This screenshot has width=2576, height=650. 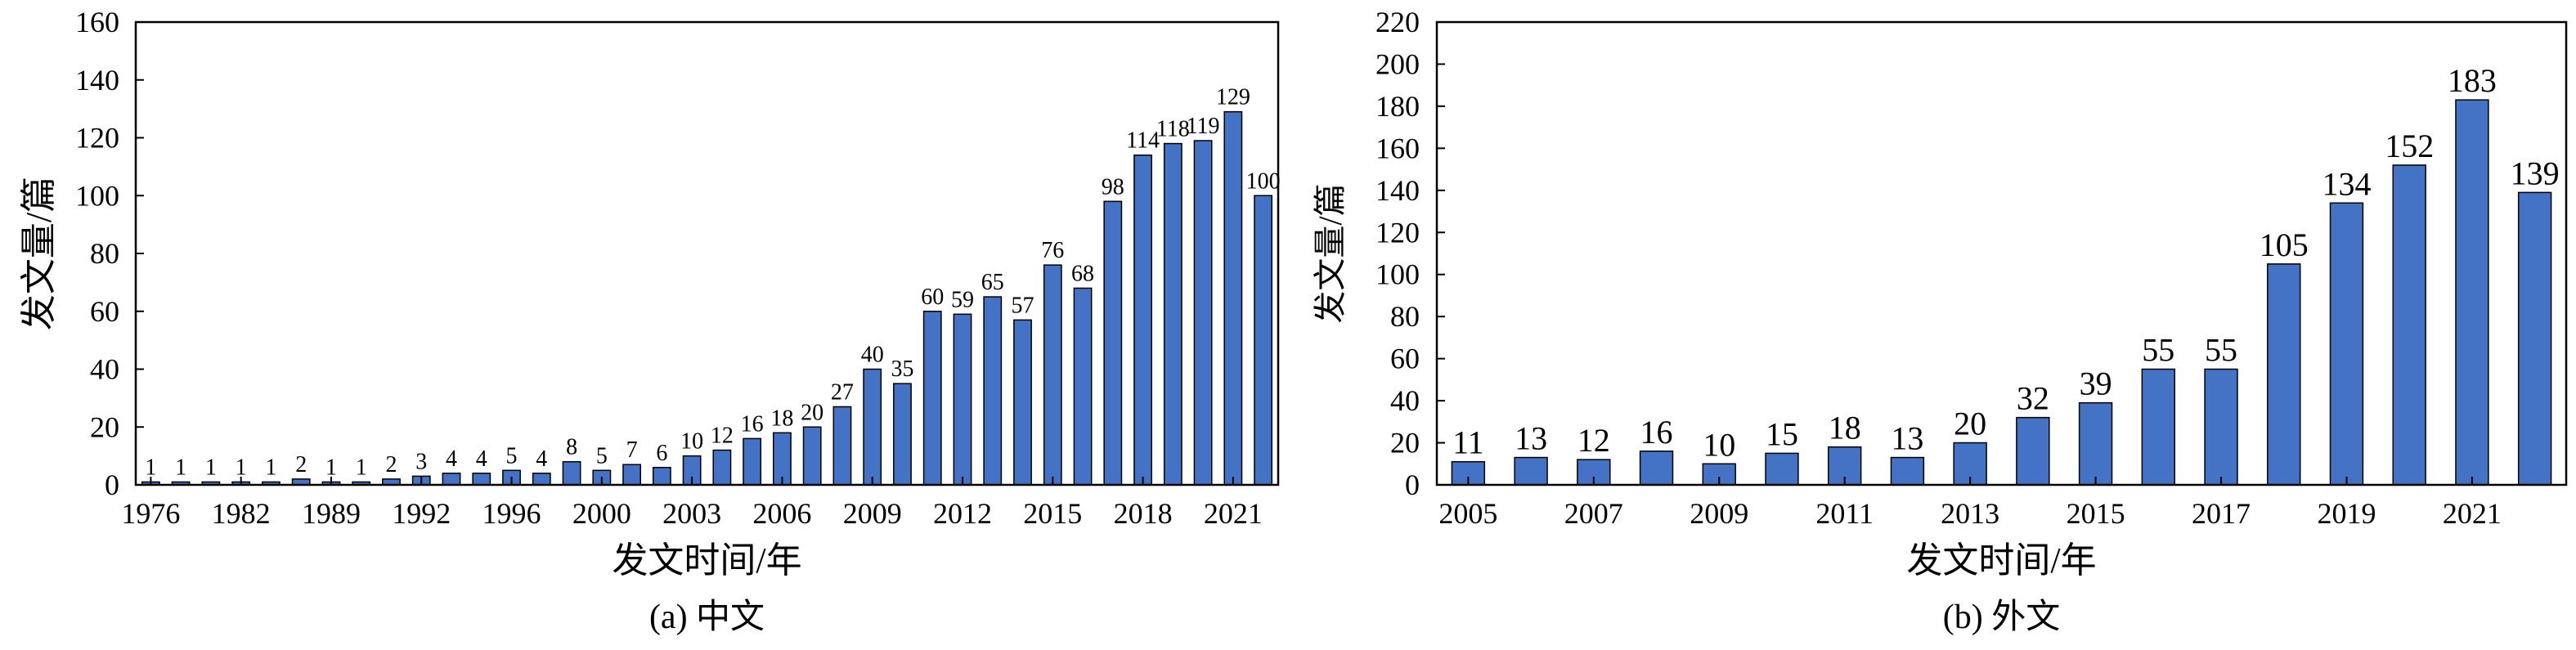 I want to click on x-tick-label: 1989, so click(x=331, y=514).